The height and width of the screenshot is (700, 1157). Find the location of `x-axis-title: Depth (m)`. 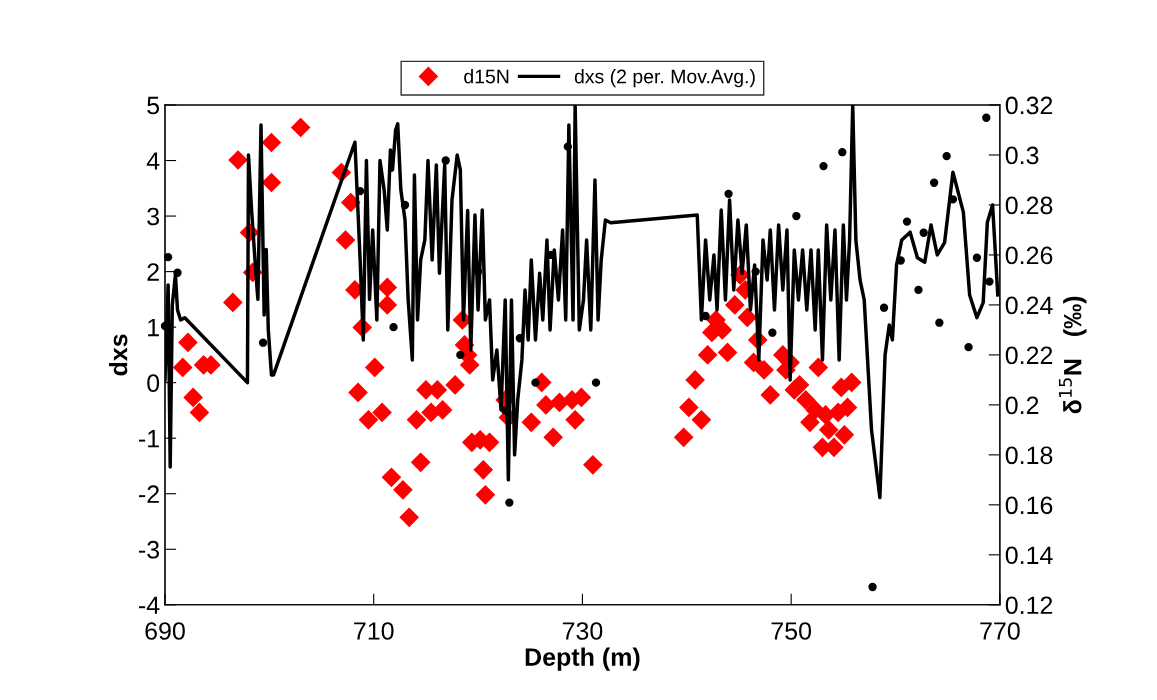

x-axis-title: Depth (m) is located at coordinates (582, 659).